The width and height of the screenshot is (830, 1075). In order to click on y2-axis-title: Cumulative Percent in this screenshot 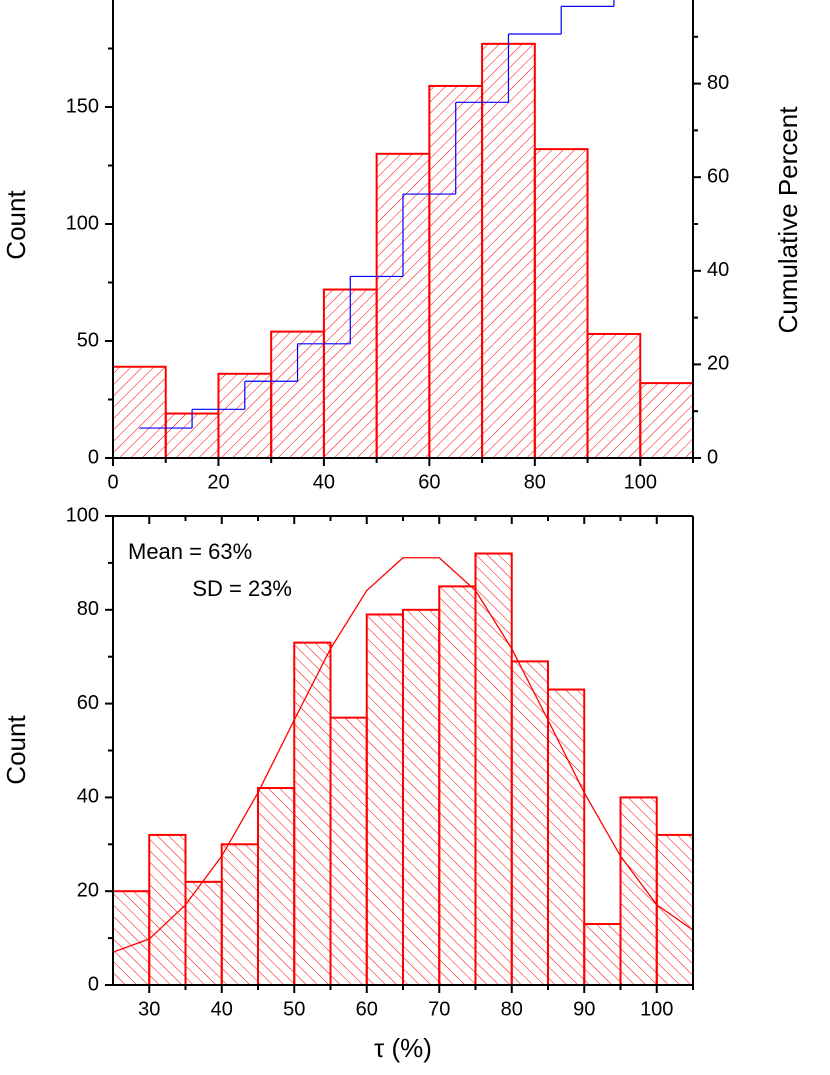, I will do `click(788, 220)`.